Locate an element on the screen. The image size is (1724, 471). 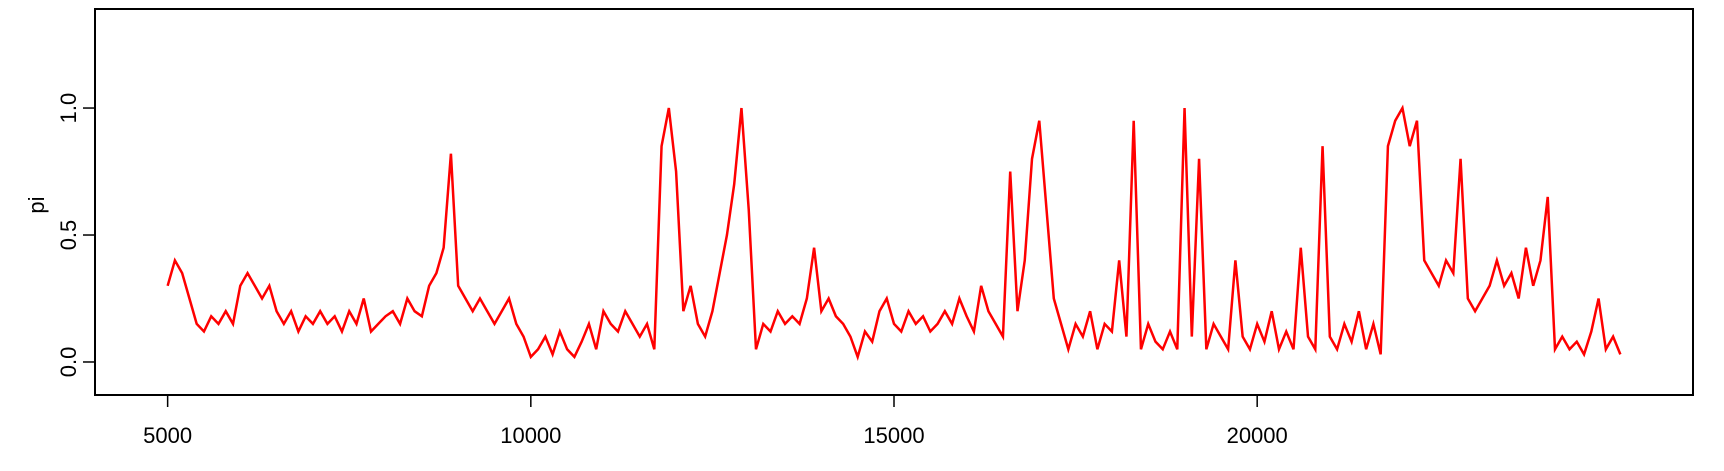
x-tick-label: 20000 is located at coordinates (1257, 435).